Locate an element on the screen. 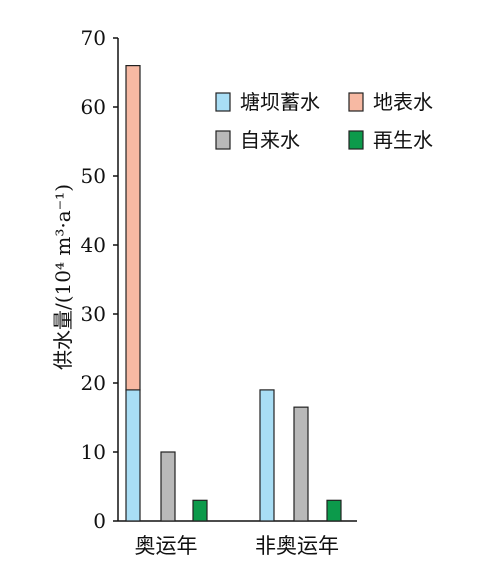 Image resolution: width=500 pixels, height=574 pixels. y-tick-label: 0 is located at coordinates (99, 521).